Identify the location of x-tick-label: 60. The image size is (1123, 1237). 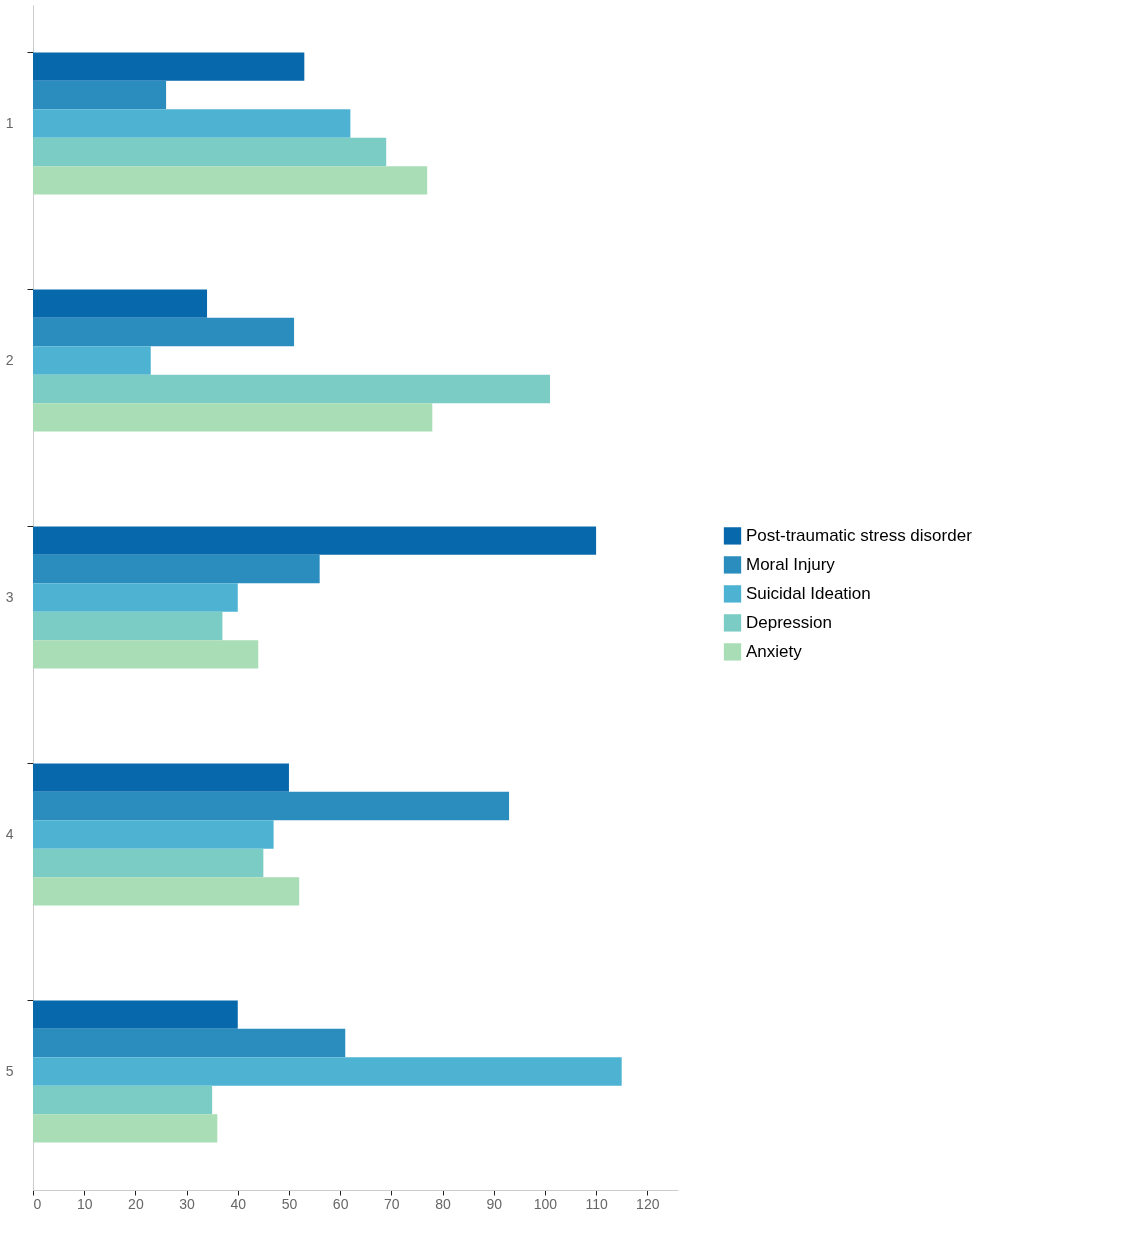
(340, 1203).